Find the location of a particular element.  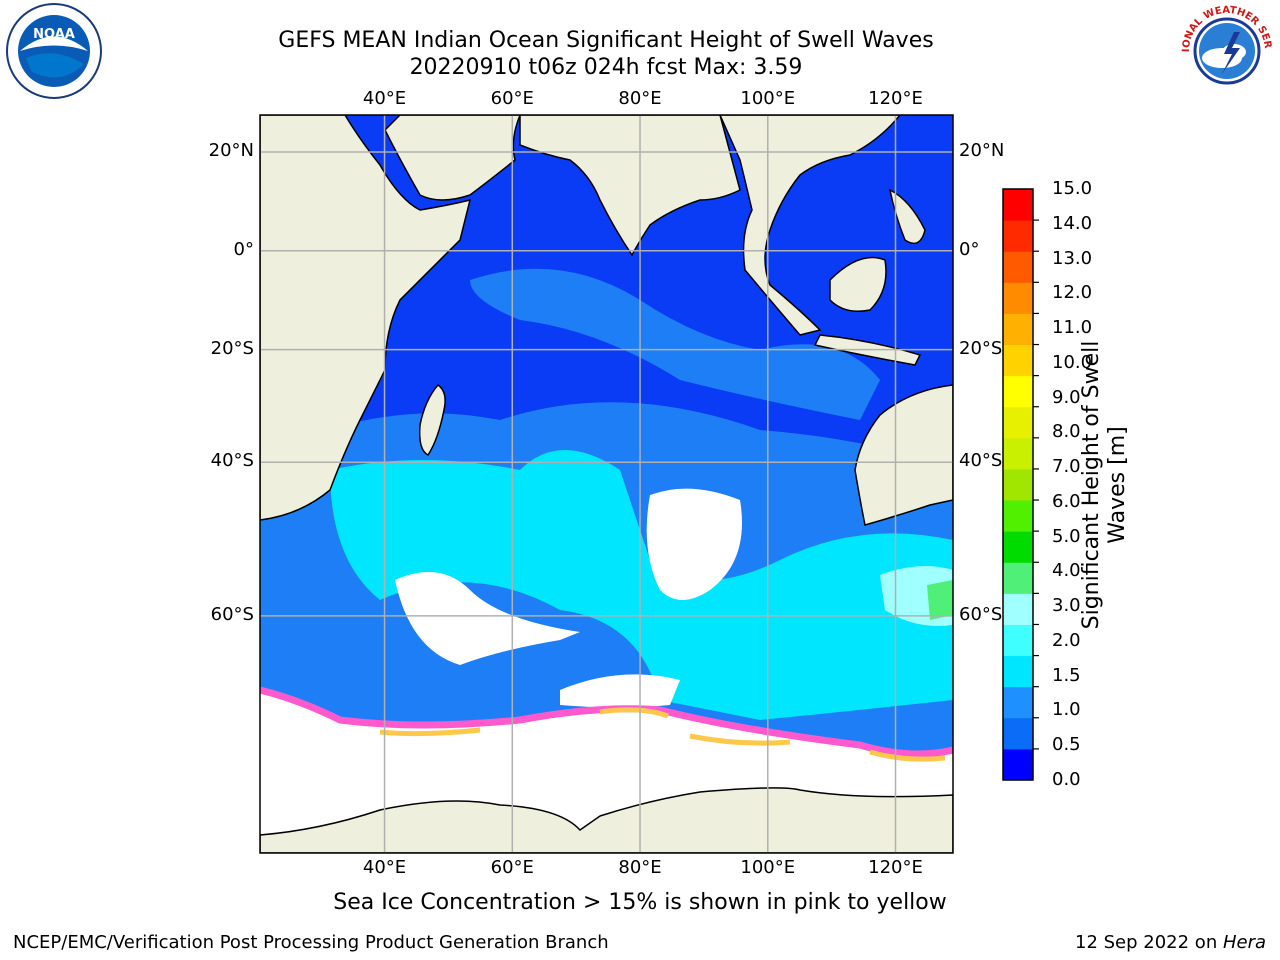

footer-date: 12 Sep 2022 on Hera is located at coordinates (1170, 942).